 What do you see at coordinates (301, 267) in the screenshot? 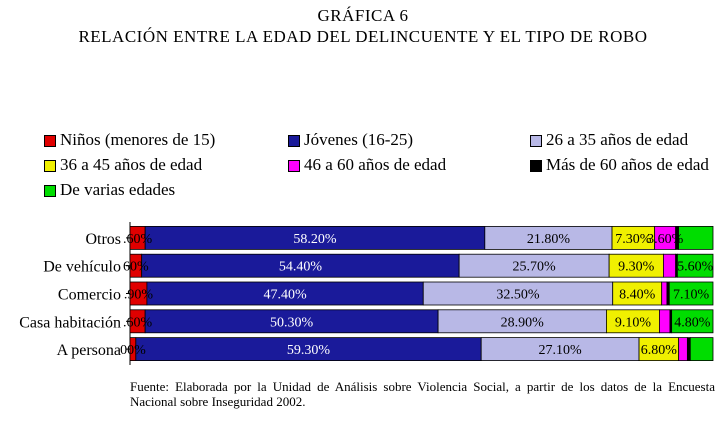
I see `data-label: 54.40%` at bounding box center [301, 267].